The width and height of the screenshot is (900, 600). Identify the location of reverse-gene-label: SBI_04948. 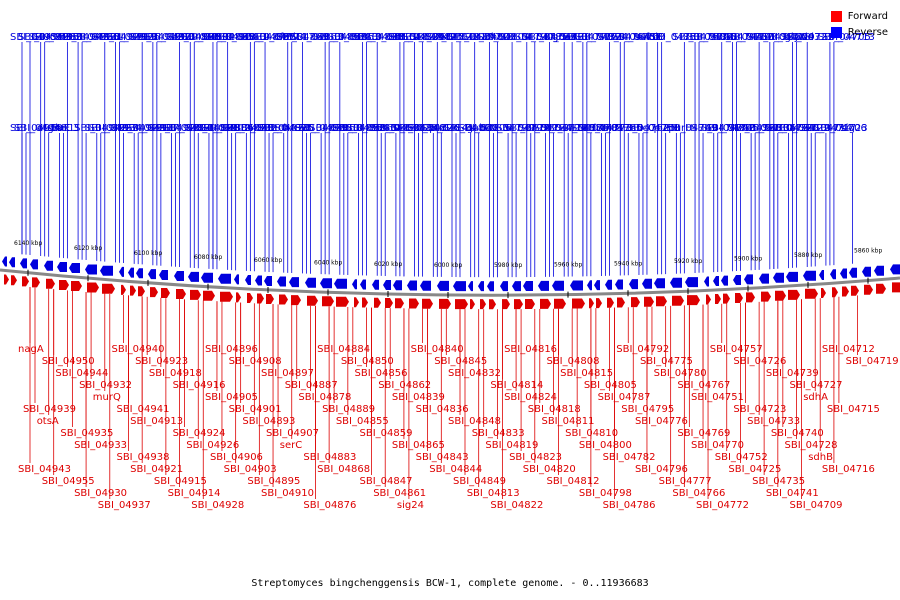
(40, 128).